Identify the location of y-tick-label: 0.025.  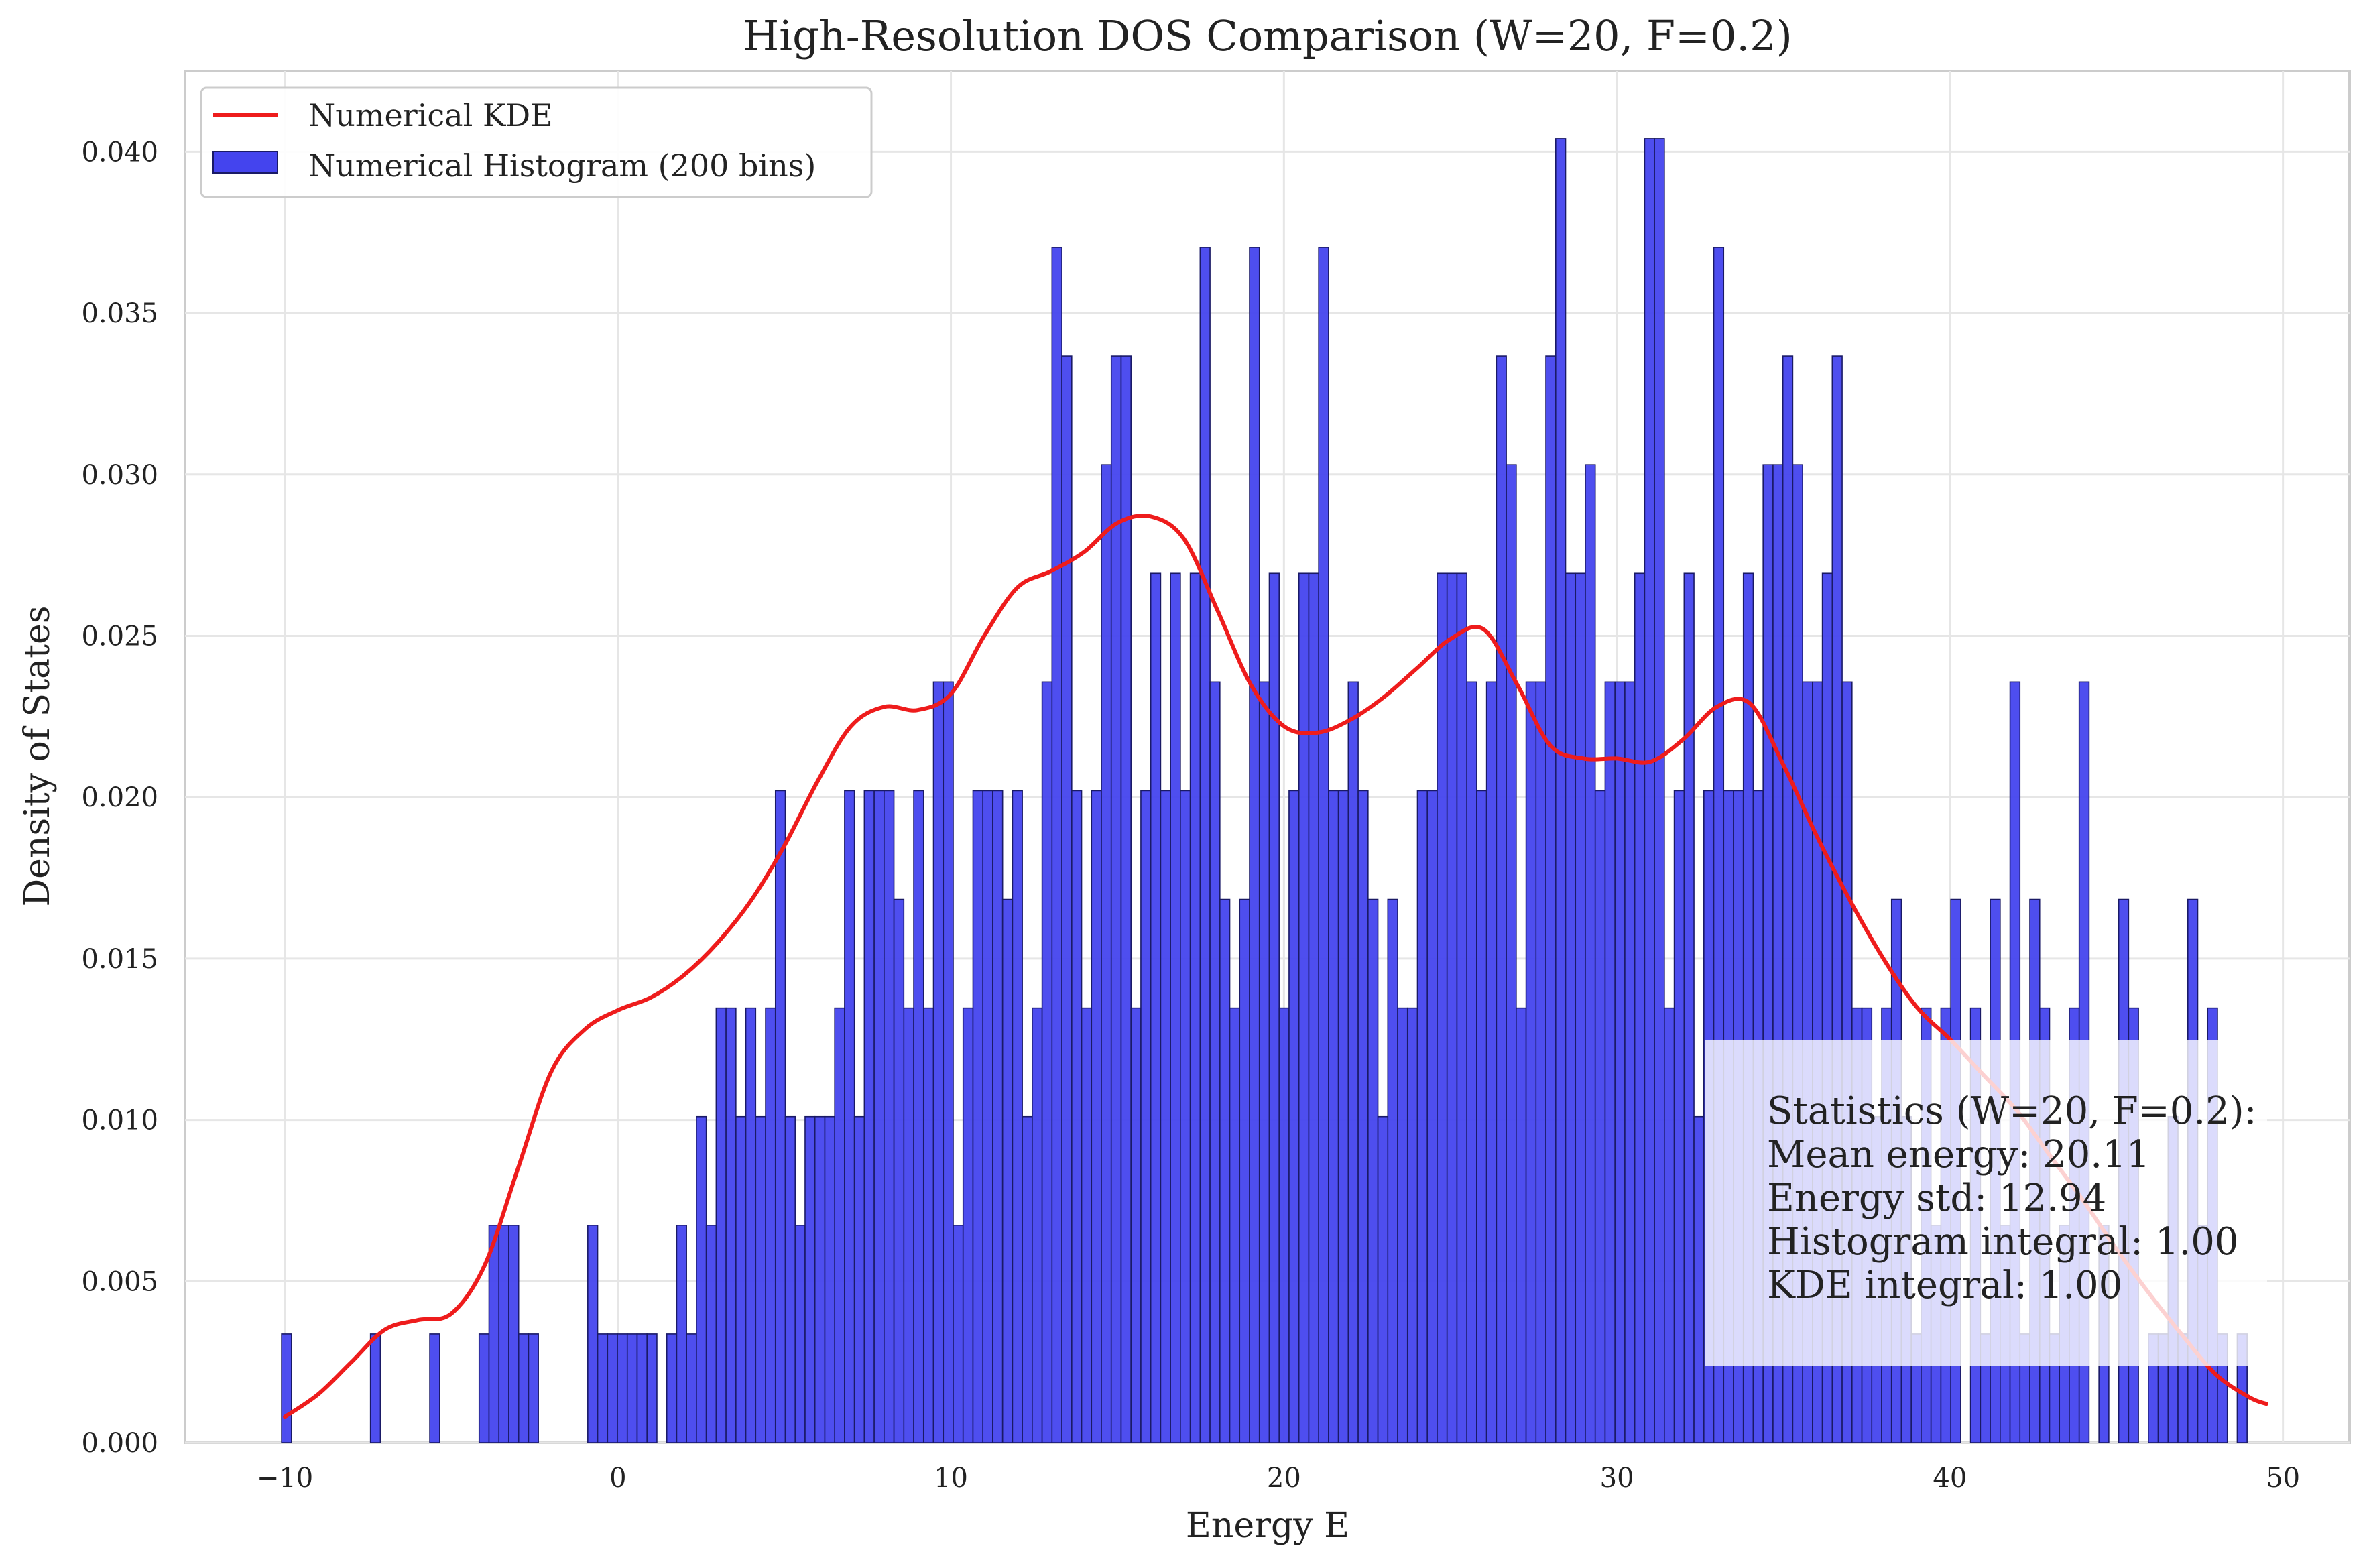
(119, 637).